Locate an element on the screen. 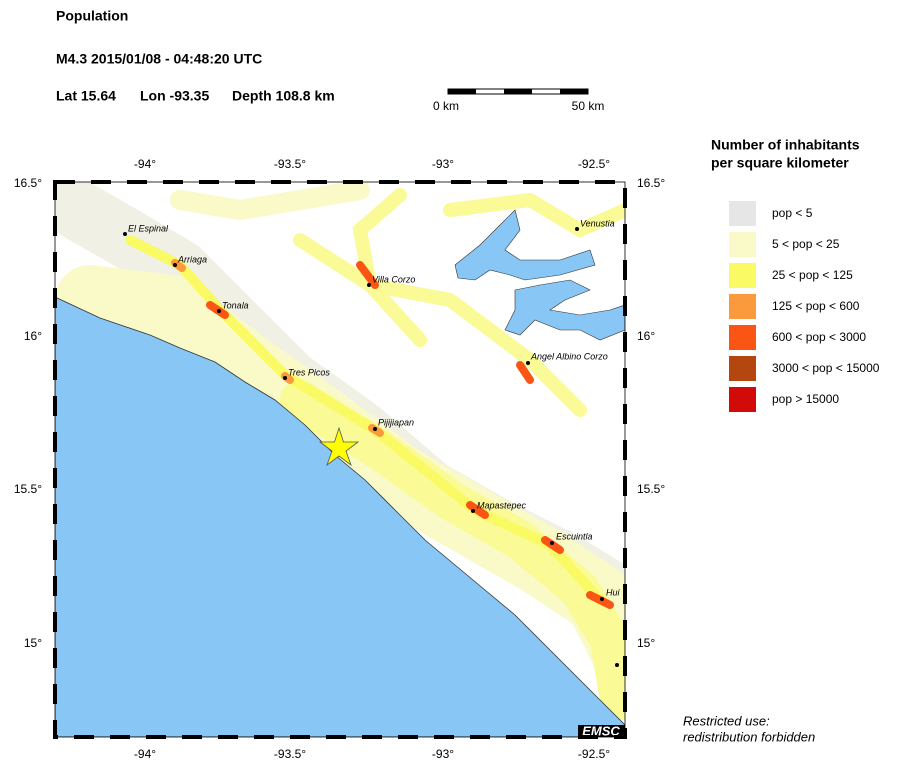  city-label: Arriaga is located at coordinates (192, 259).